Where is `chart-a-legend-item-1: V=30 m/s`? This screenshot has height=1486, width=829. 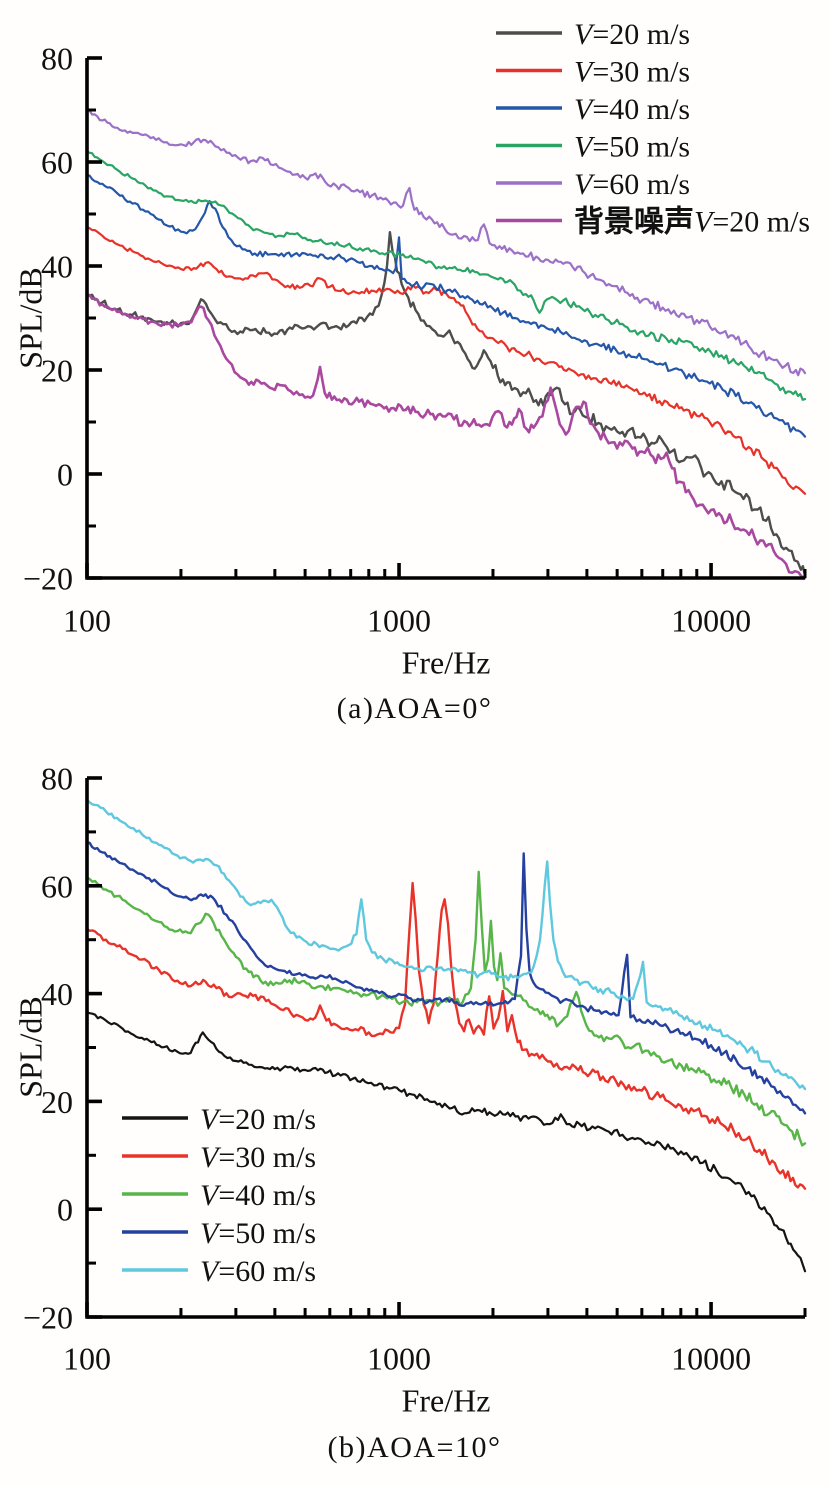 chart-a-legend-item-1: V=30 m/s is located at coordinates (593, 71).